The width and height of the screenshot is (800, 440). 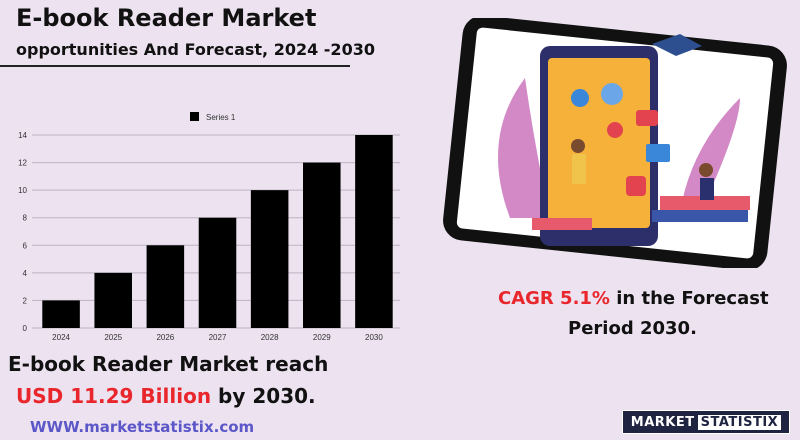 I want to click on x-tick-label: 2030, so click(x=374, y=337).